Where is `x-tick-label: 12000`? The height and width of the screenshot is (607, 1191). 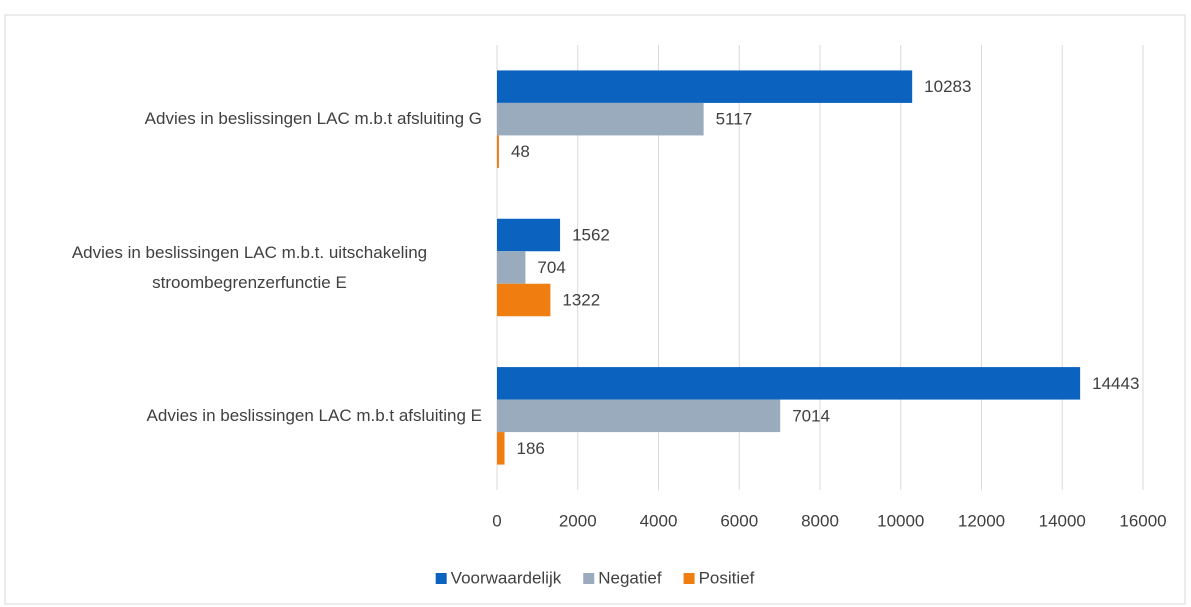 x-tick-label: 12000 is located at coordinates (981, 520).